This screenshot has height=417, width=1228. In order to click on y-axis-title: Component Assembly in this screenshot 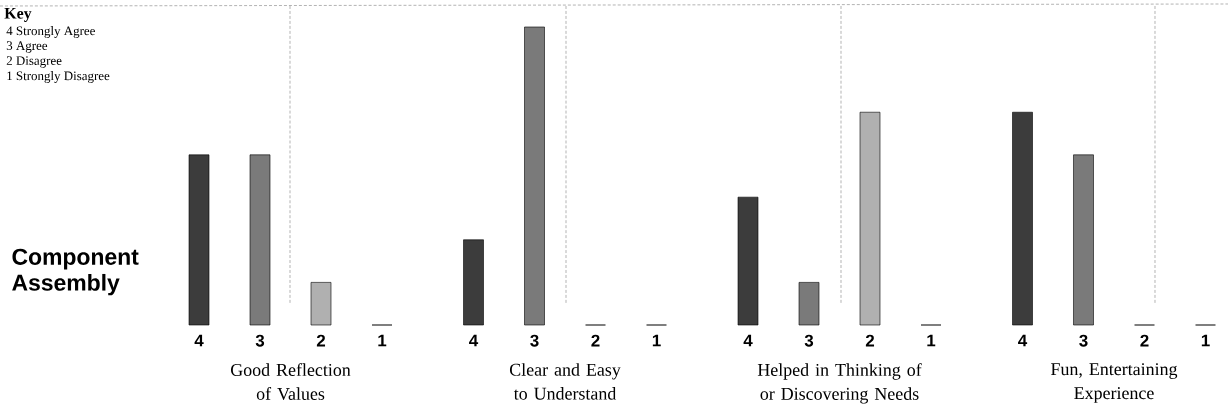, I will do `click(75, 272)`.